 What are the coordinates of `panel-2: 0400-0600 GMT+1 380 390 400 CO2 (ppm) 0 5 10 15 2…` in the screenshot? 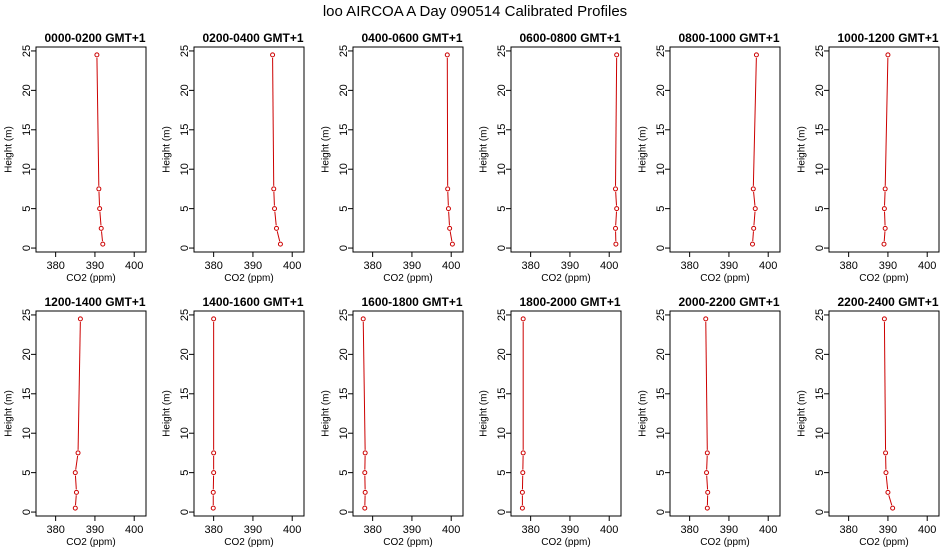 It's located at (392, 157).